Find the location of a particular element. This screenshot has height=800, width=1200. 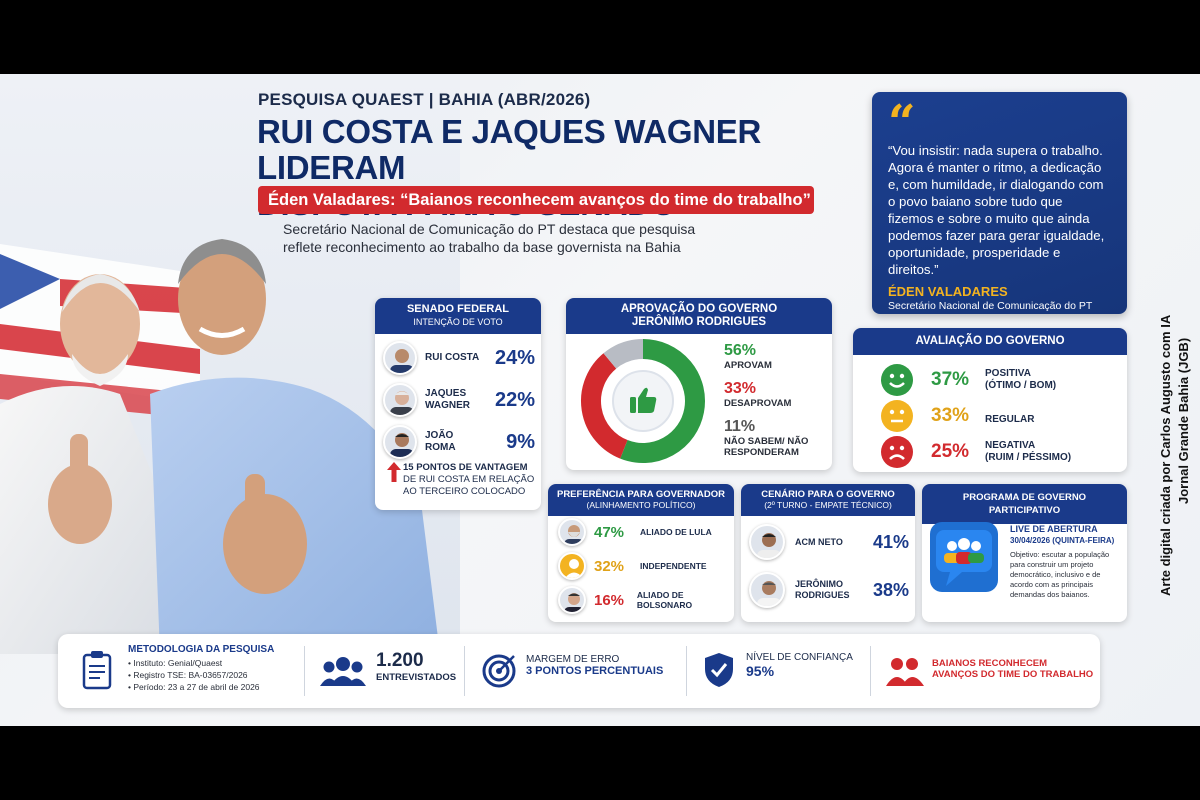

legend-approve: 56% APROVAM is located at coordinates (748, 356).